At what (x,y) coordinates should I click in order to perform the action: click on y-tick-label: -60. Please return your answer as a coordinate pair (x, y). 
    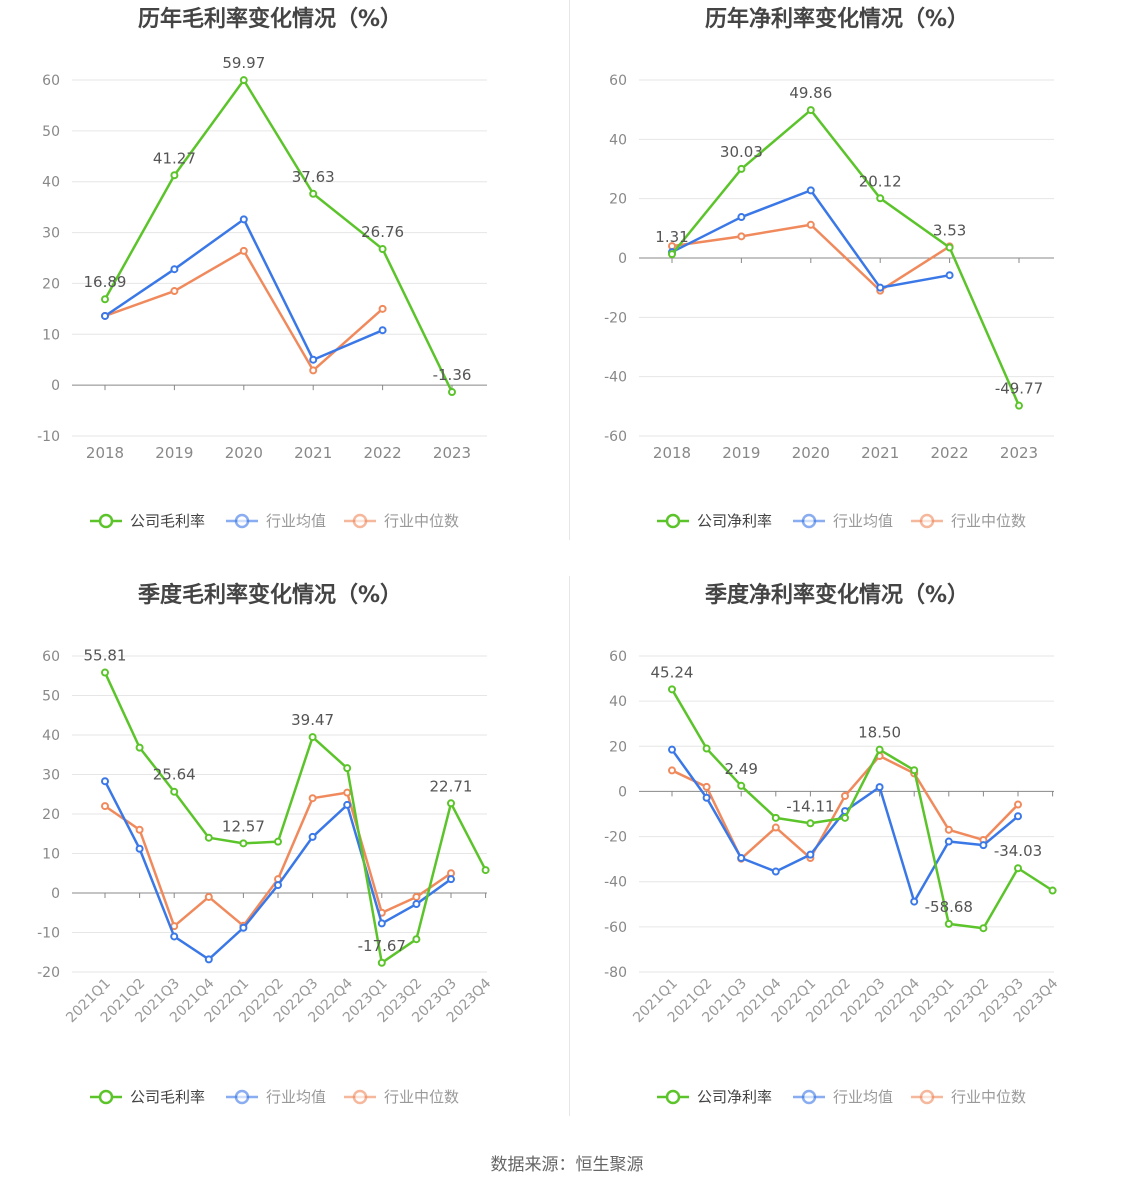
    Looking at the image, I should click on (615, 437).